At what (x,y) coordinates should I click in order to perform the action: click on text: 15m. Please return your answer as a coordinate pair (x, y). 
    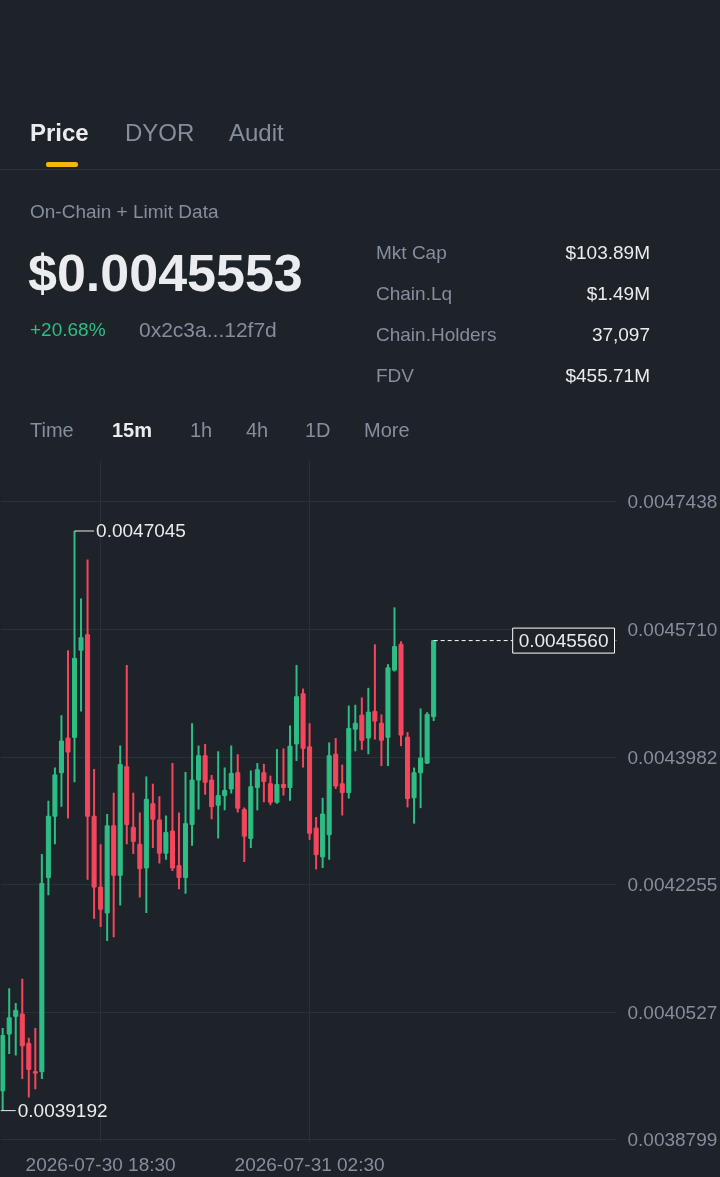
    Looking at the image, I should click on (132, 430).